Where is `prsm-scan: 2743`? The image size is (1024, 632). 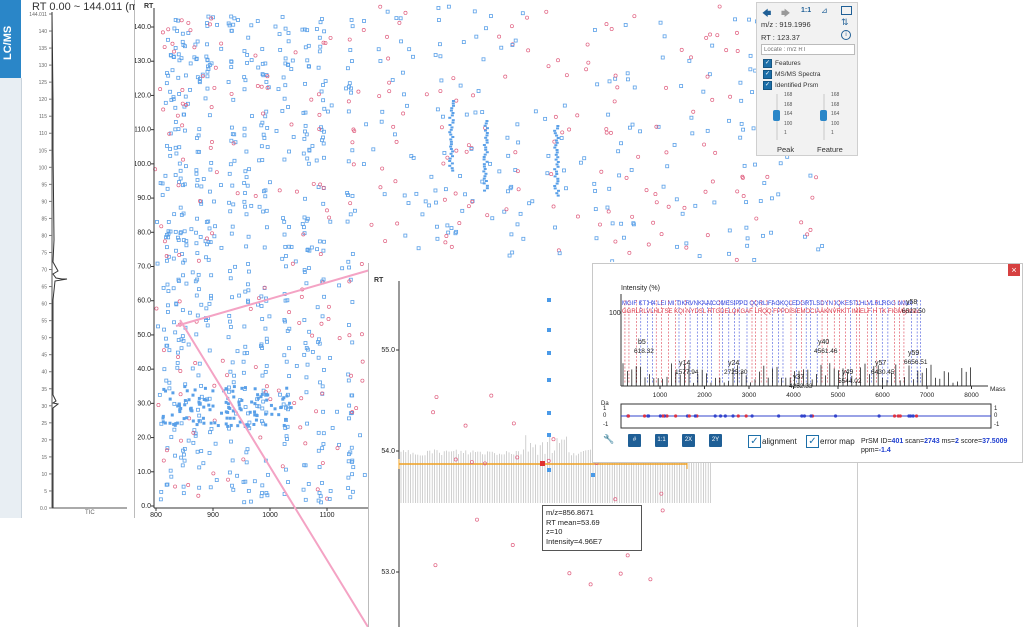 prsm-scan: 2743 is located at coordinates (932, 441).